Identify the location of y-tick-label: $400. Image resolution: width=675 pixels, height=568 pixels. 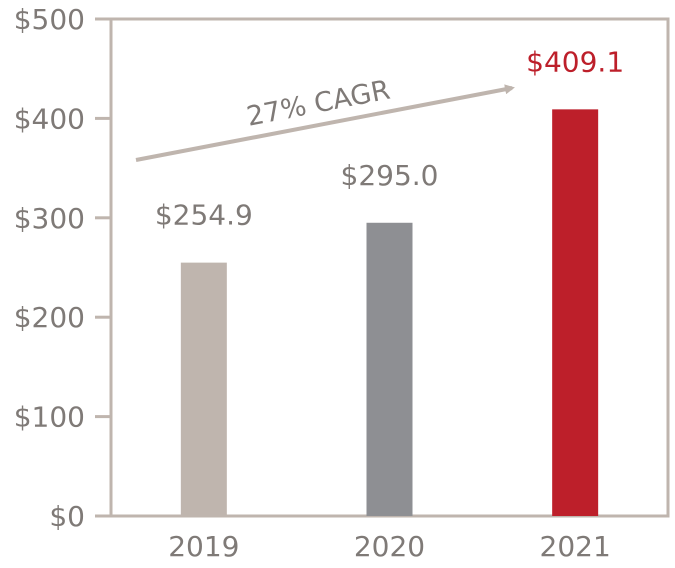
(49, 118).